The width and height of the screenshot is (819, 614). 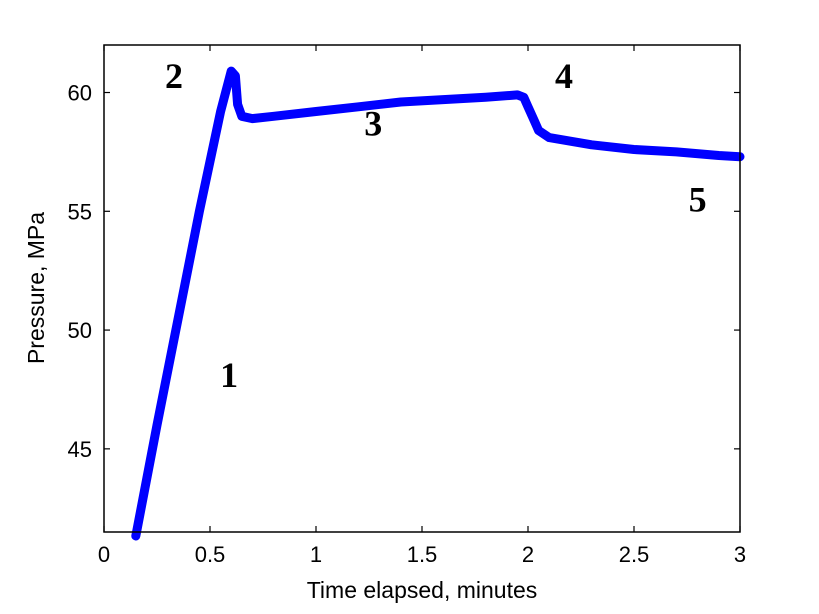 I want to click on stage-label-1: 1, so click(x=229, y=375).